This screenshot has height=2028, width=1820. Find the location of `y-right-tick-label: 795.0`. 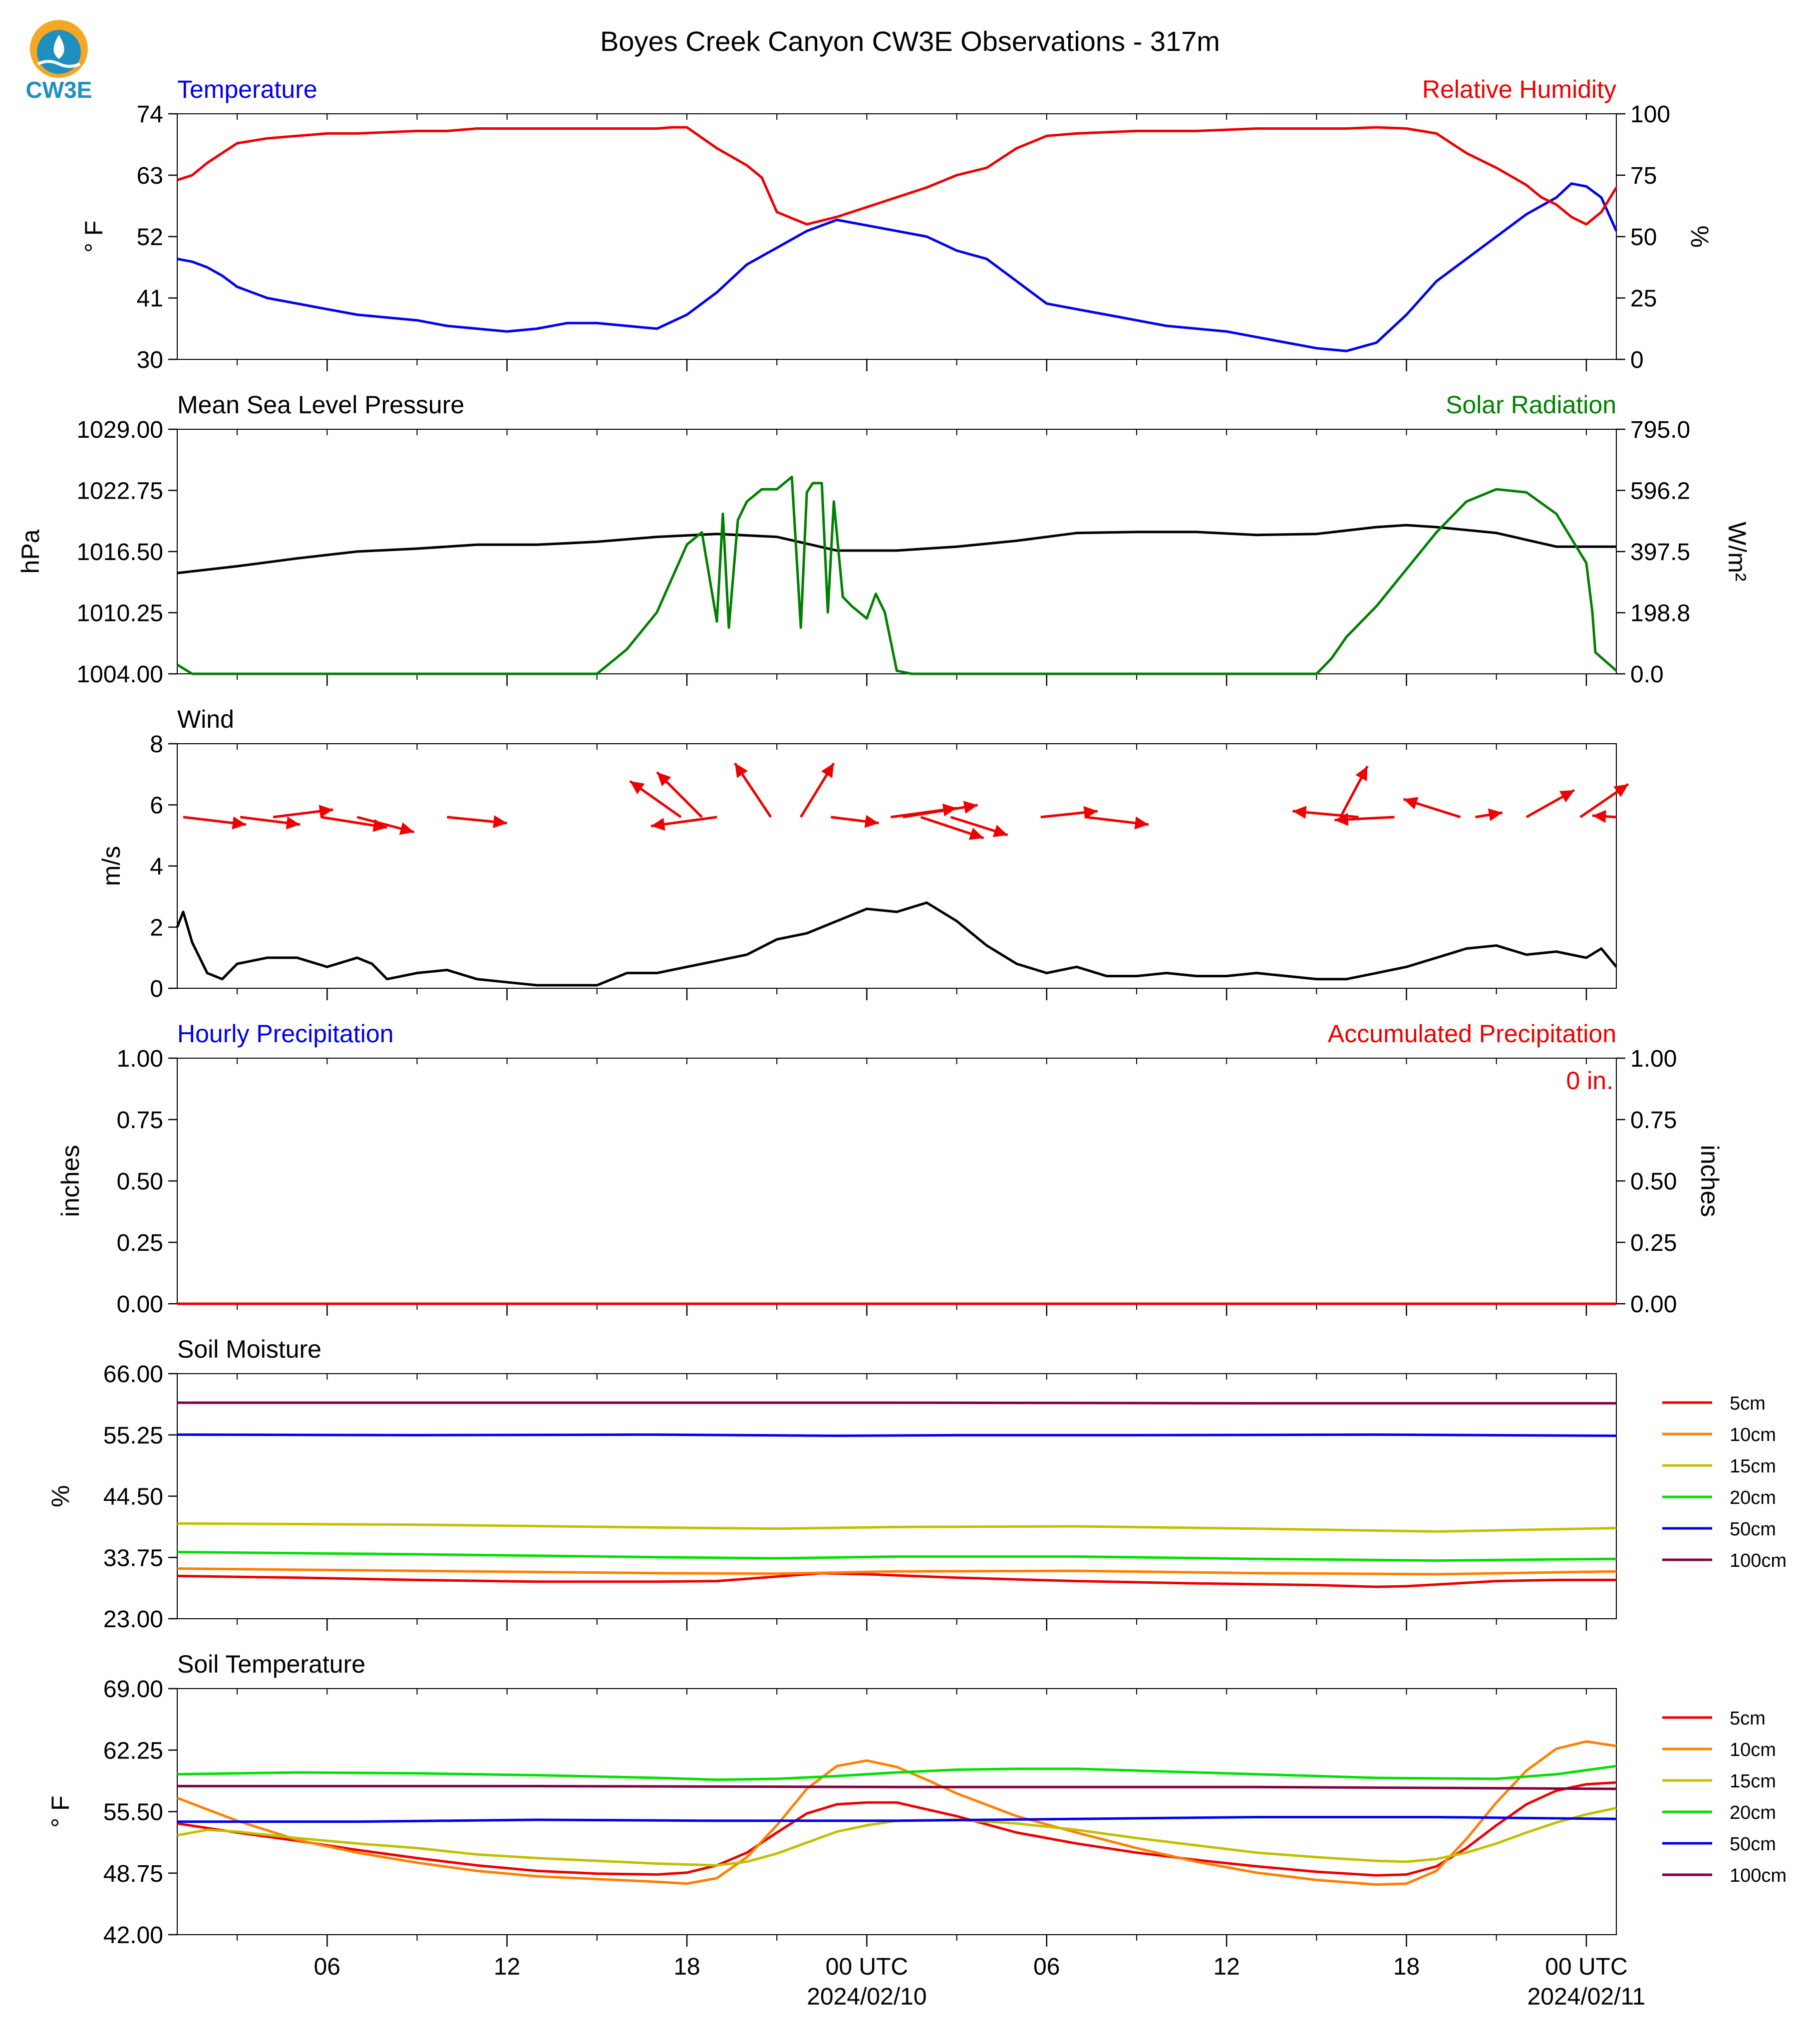

y-right-tick-label: 795.0 is located at coordinates (1660, 430).